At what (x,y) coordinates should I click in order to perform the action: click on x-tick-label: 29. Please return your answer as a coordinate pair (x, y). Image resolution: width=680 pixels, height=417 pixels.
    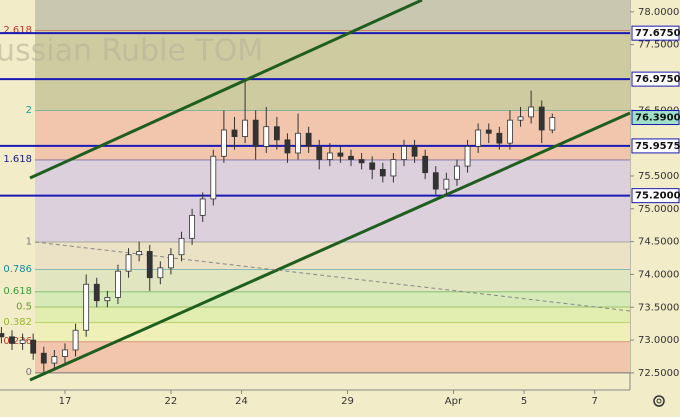
    Looking at the image, I should click on (347, 401).